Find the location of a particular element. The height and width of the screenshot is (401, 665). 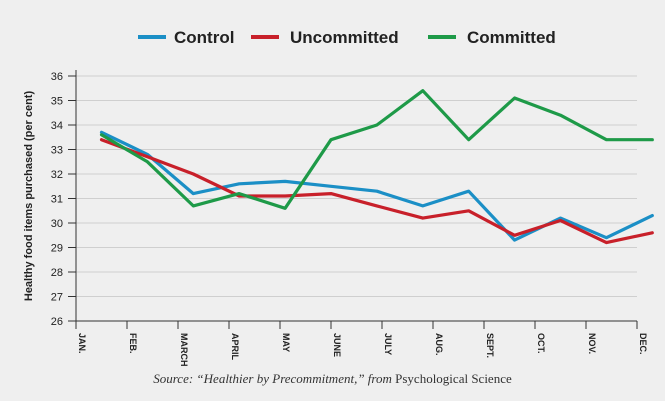

x-tick-label: APRIL is located at coordinates (235, 347).